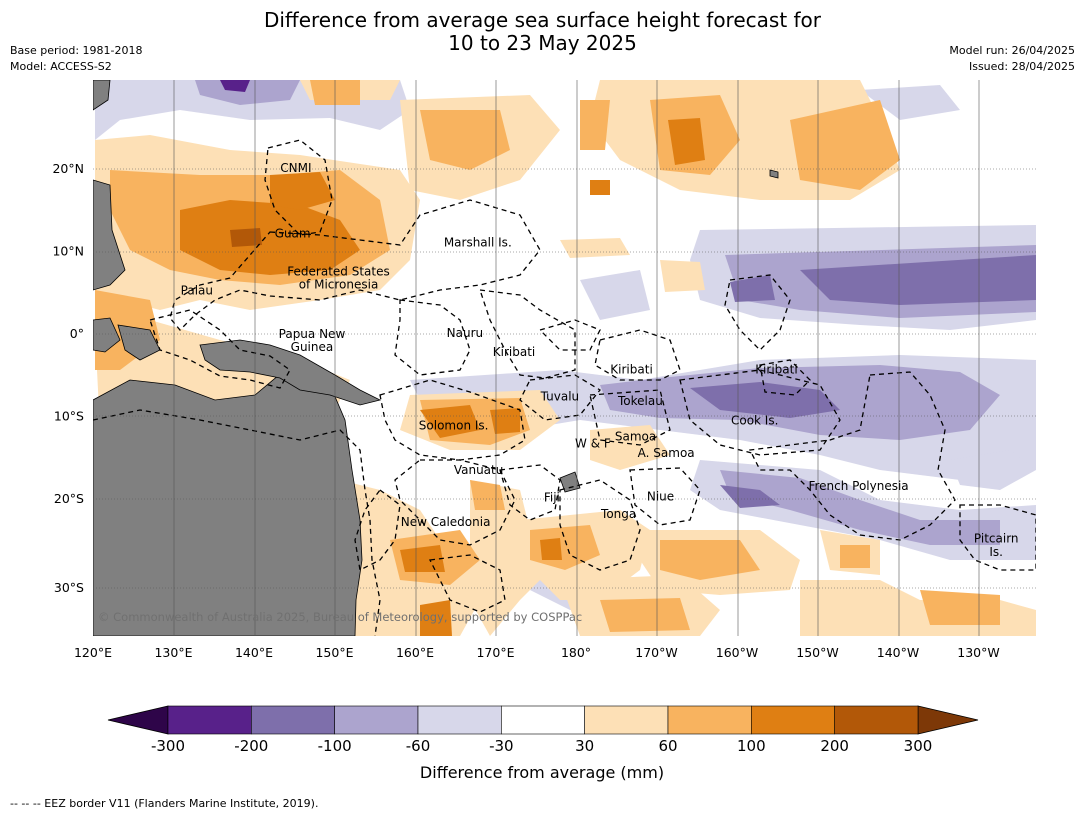 Image resolution: width=1085 pixels, height=816 pixels. I want to click on lon-tick-label: 170°W, so click(656, 652).